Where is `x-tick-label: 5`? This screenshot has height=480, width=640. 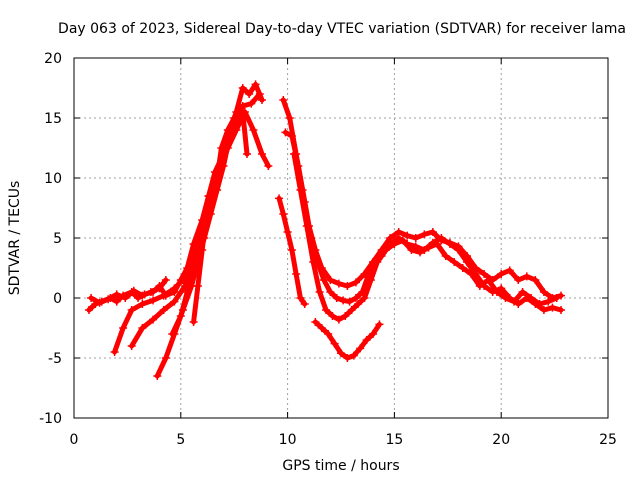 x-tick-label: 5 is located at coordinates (180, 440).